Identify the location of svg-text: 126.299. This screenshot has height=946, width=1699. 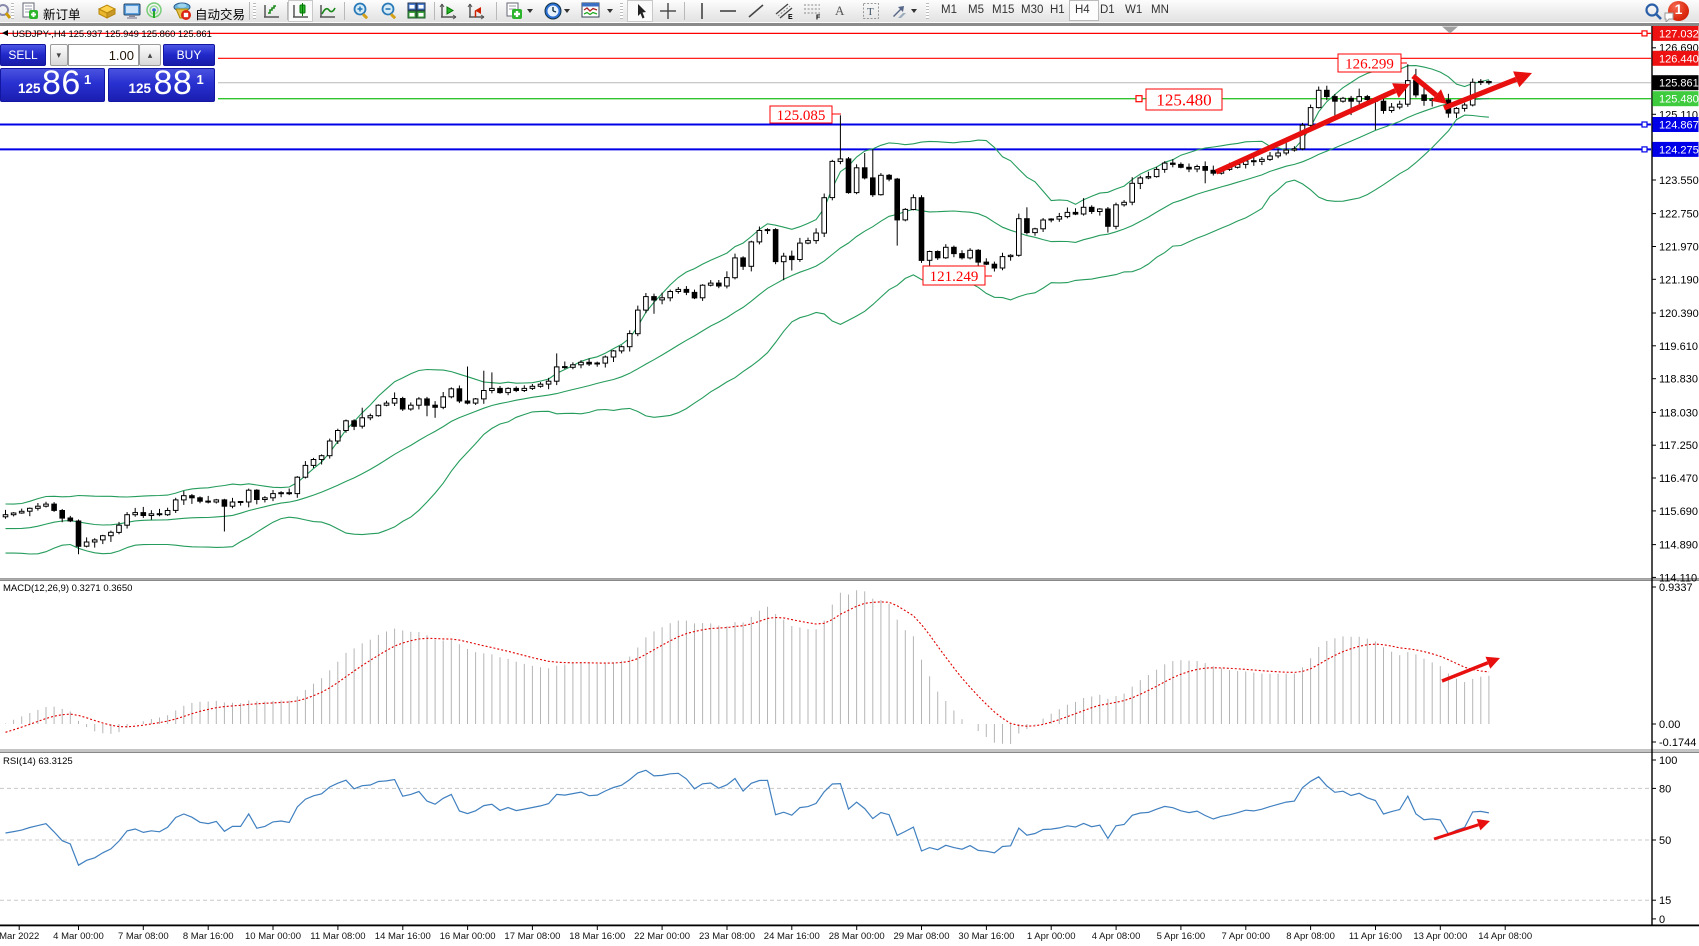
(1369, 64).